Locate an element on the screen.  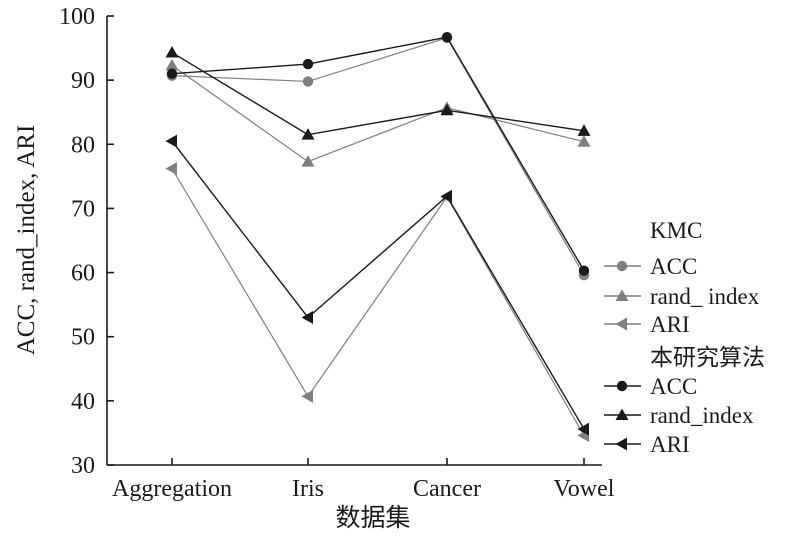
series-kmc-rand-index is located at coordinates (378, 112).